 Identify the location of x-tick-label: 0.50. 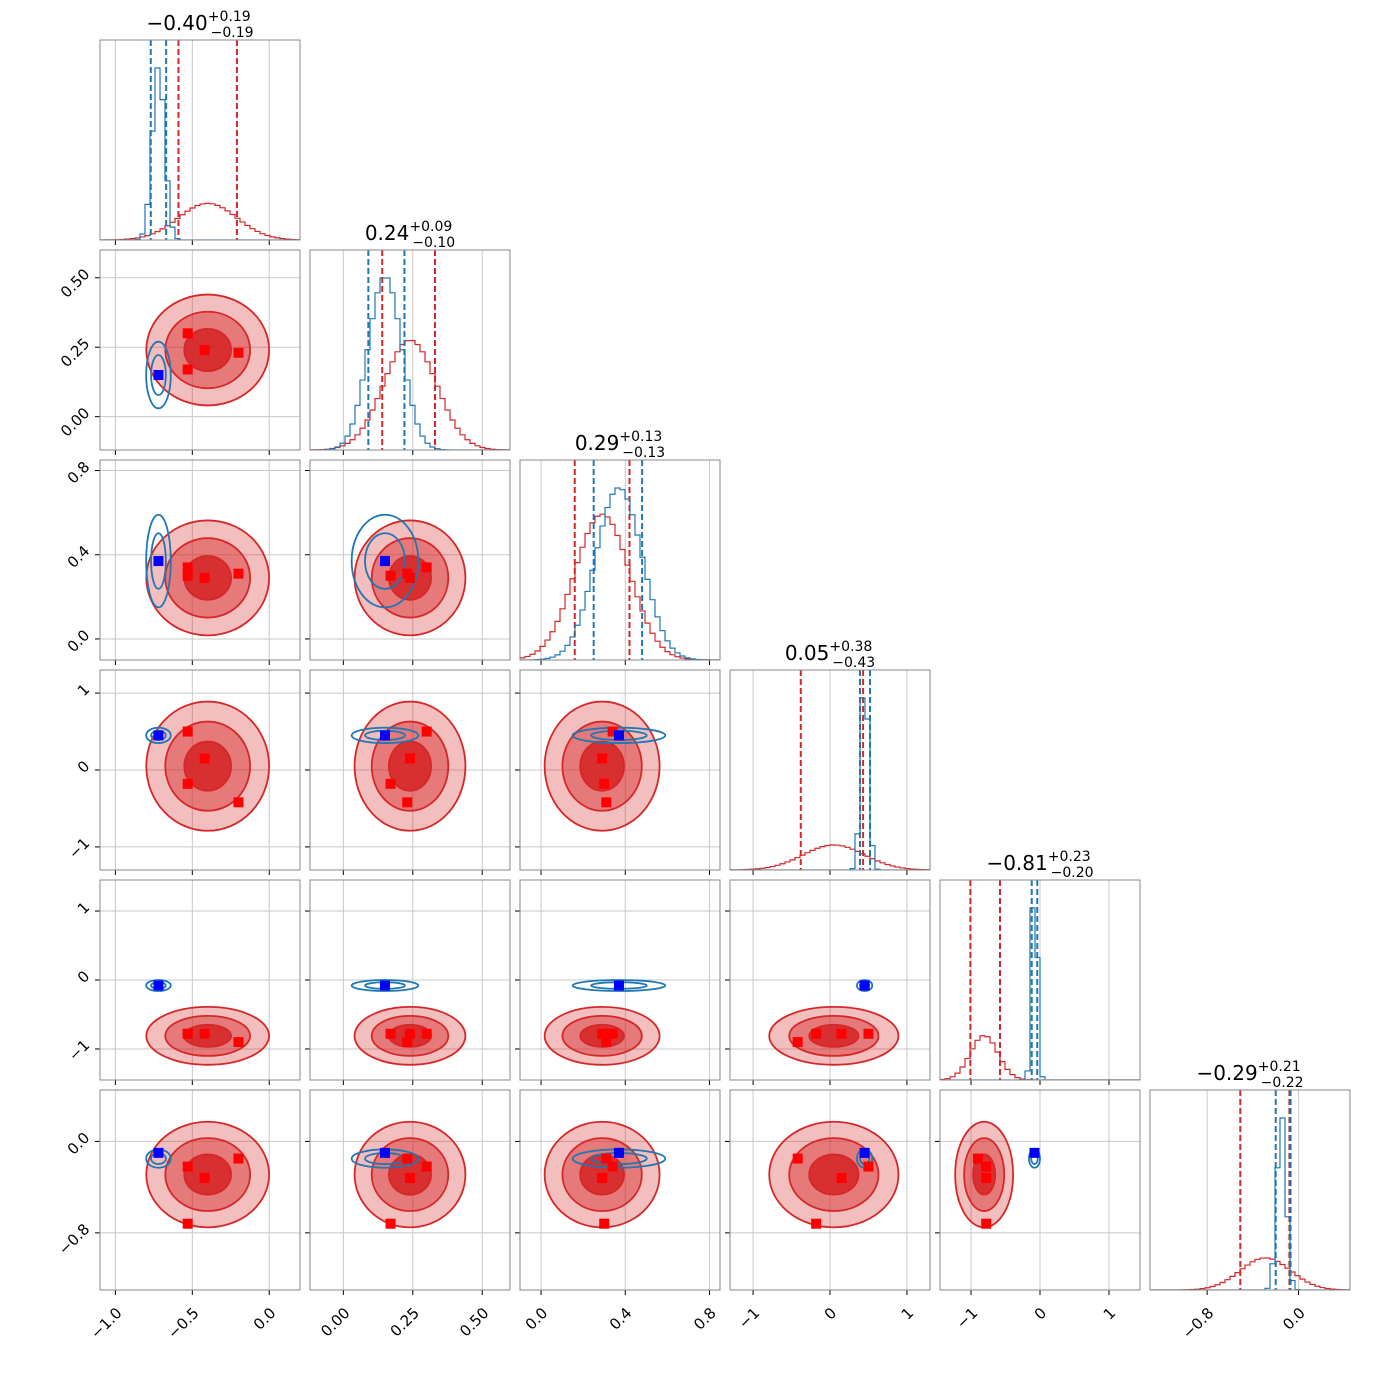
(474, 1322).